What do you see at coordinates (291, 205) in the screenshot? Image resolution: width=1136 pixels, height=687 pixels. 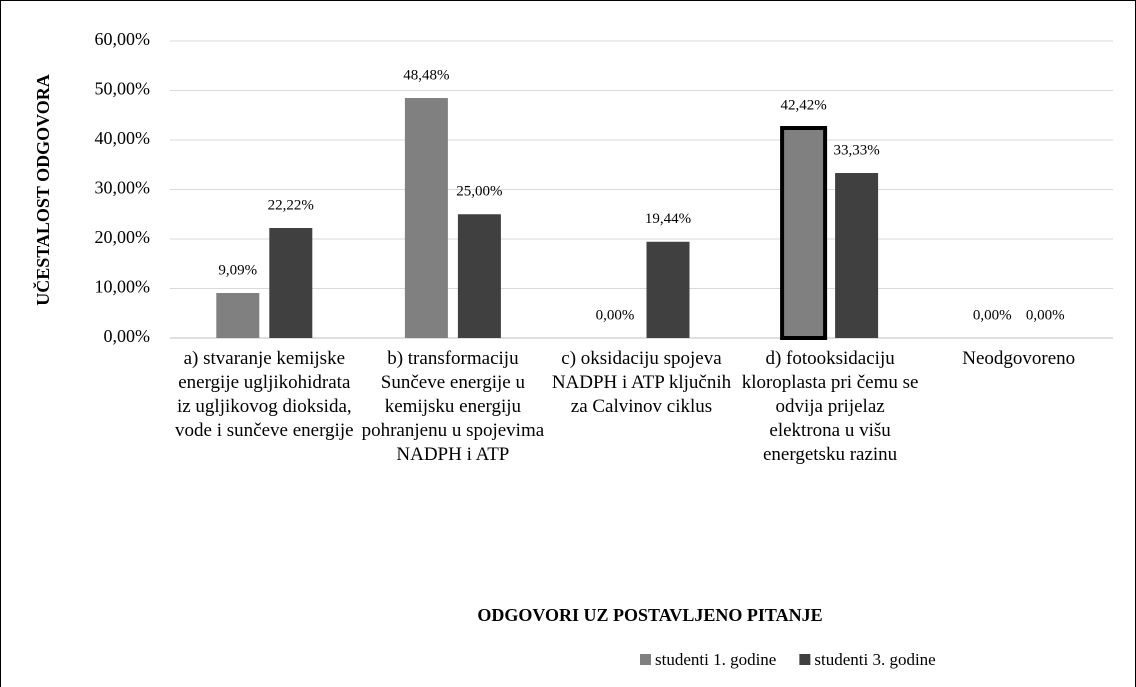 I see `data-label: 22,22%` at bounding box center [291, 205].